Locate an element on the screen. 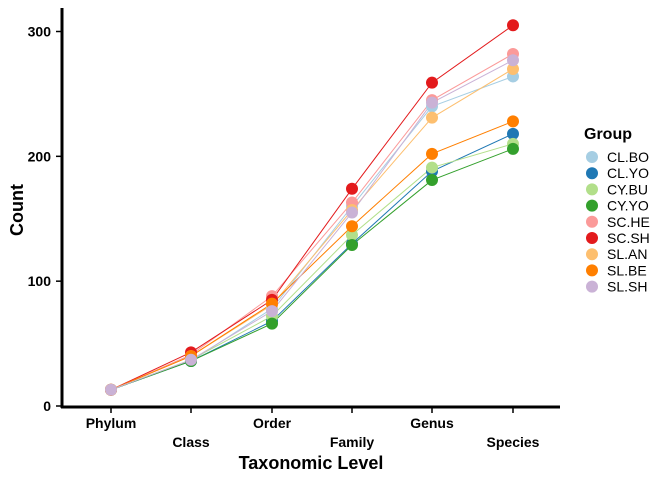 The width and height of the screenshot is (672, 480). legend-label: SC.SH is located at coordinates (628, 238).